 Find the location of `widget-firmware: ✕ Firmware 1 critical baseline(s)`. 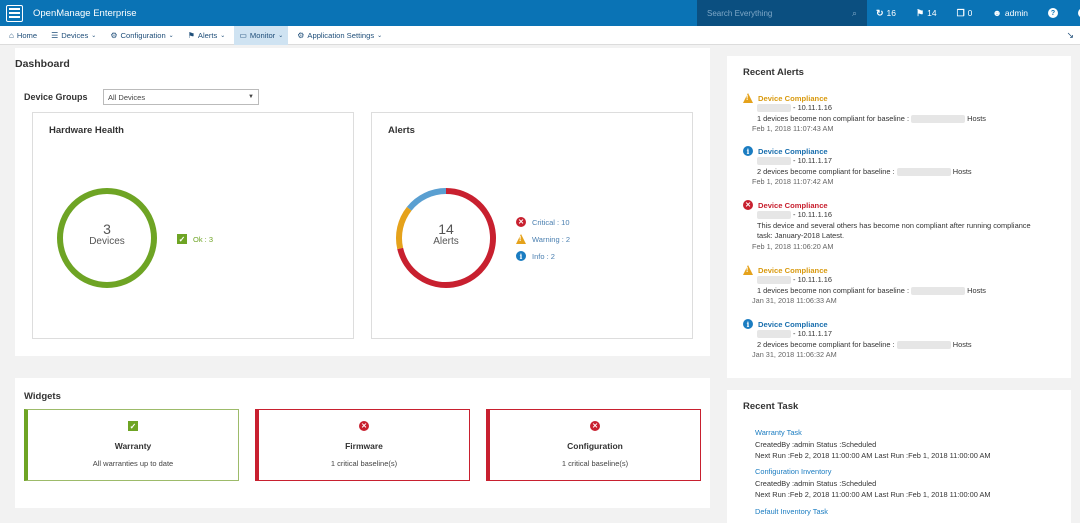

widget-firmware: ✕ Firmware 1 critical baseline(s) is located at coordinates (362, 445).